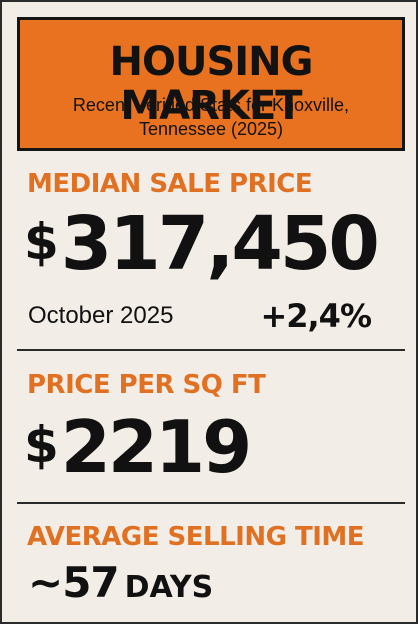  I want to click on median-sale-price-value: $317,450, so click(202, 243).